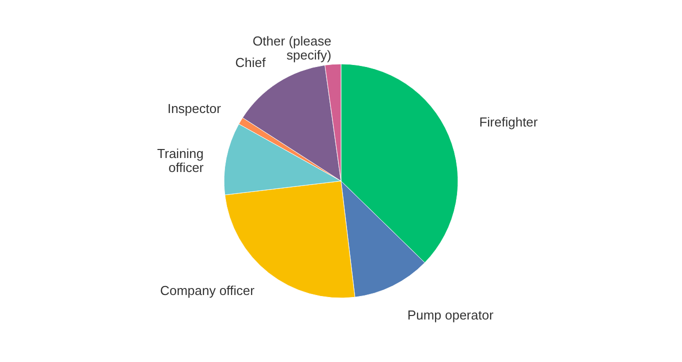 Image resolution: width=682 pixels, height=362 pixels. I want to click on slice-label: Training officer, so click(180, 160).